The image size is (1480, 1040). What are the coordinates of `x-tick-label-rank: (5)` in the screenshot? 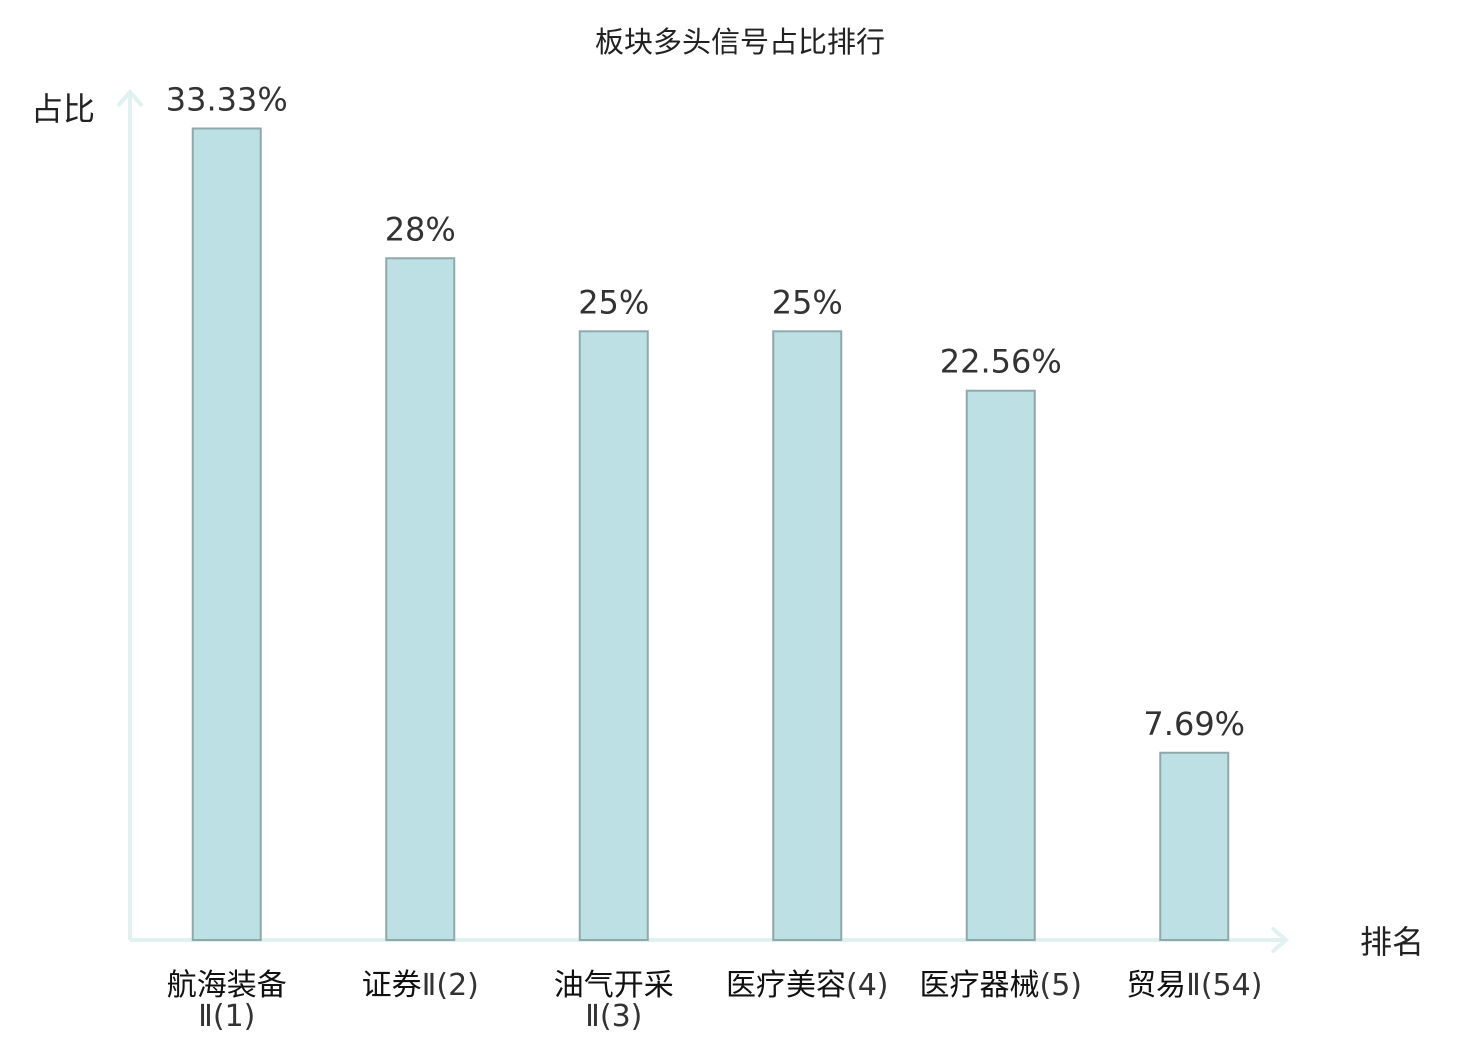 It's located at (1061, 985).